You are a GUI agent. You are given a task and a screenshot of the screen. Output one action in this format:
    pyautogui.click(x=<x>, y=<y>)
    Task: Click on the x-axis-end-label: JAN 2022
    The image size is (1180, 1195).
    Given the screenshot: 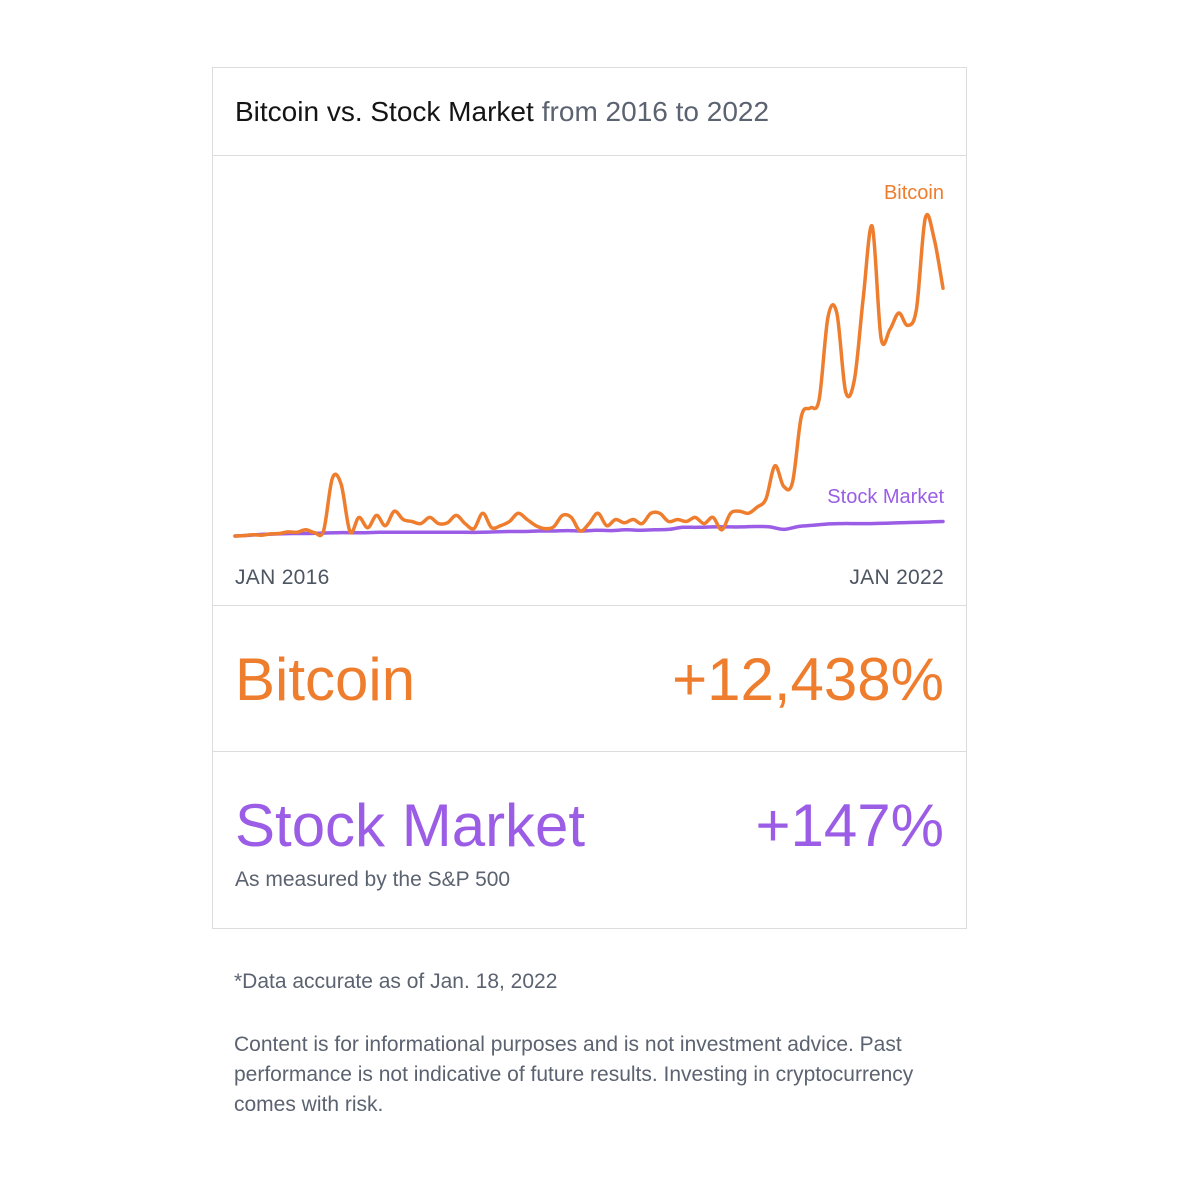 What is the action you would take?
    pyautogui.click(x=896, y=577)
    